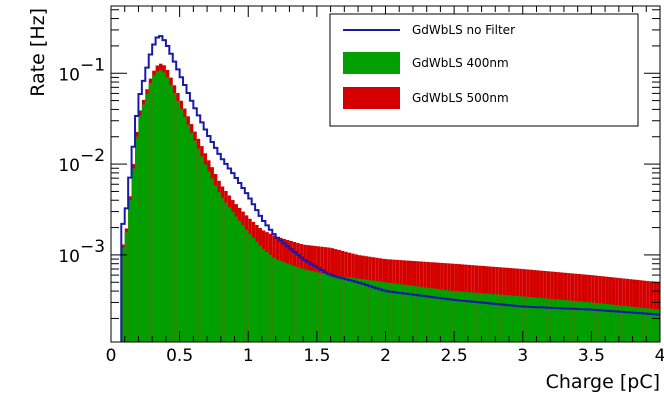 Image resolution: width=664 pixels, height=394 pixels. What do you see at coordinates (371, 63) in the screenshot?
I see `legend-400nm-swatch` at bounding box center [371, 63].